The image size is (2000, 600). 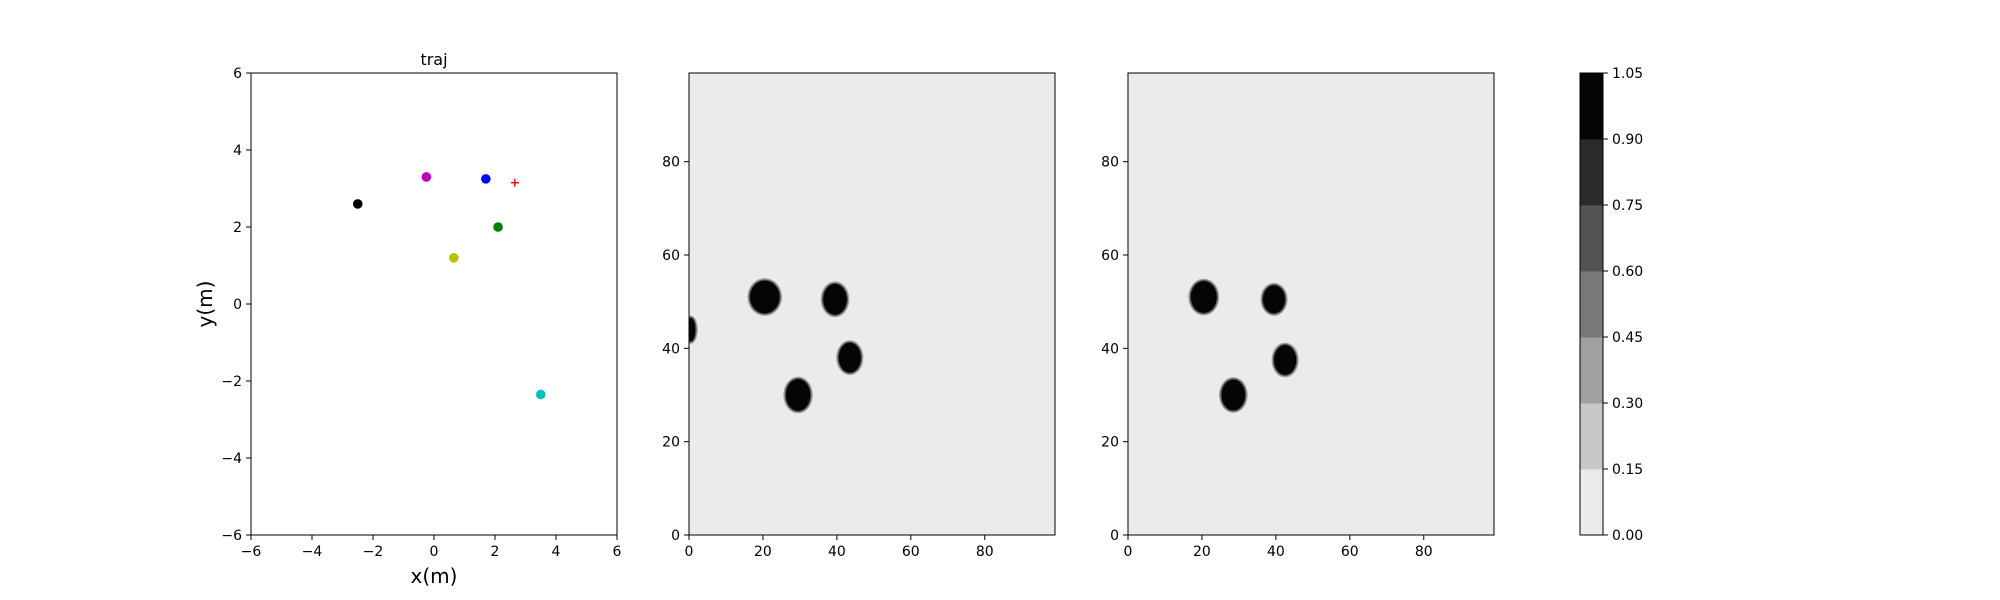 I want to click on y-tick-label: 6, so click(x=237, y=74).